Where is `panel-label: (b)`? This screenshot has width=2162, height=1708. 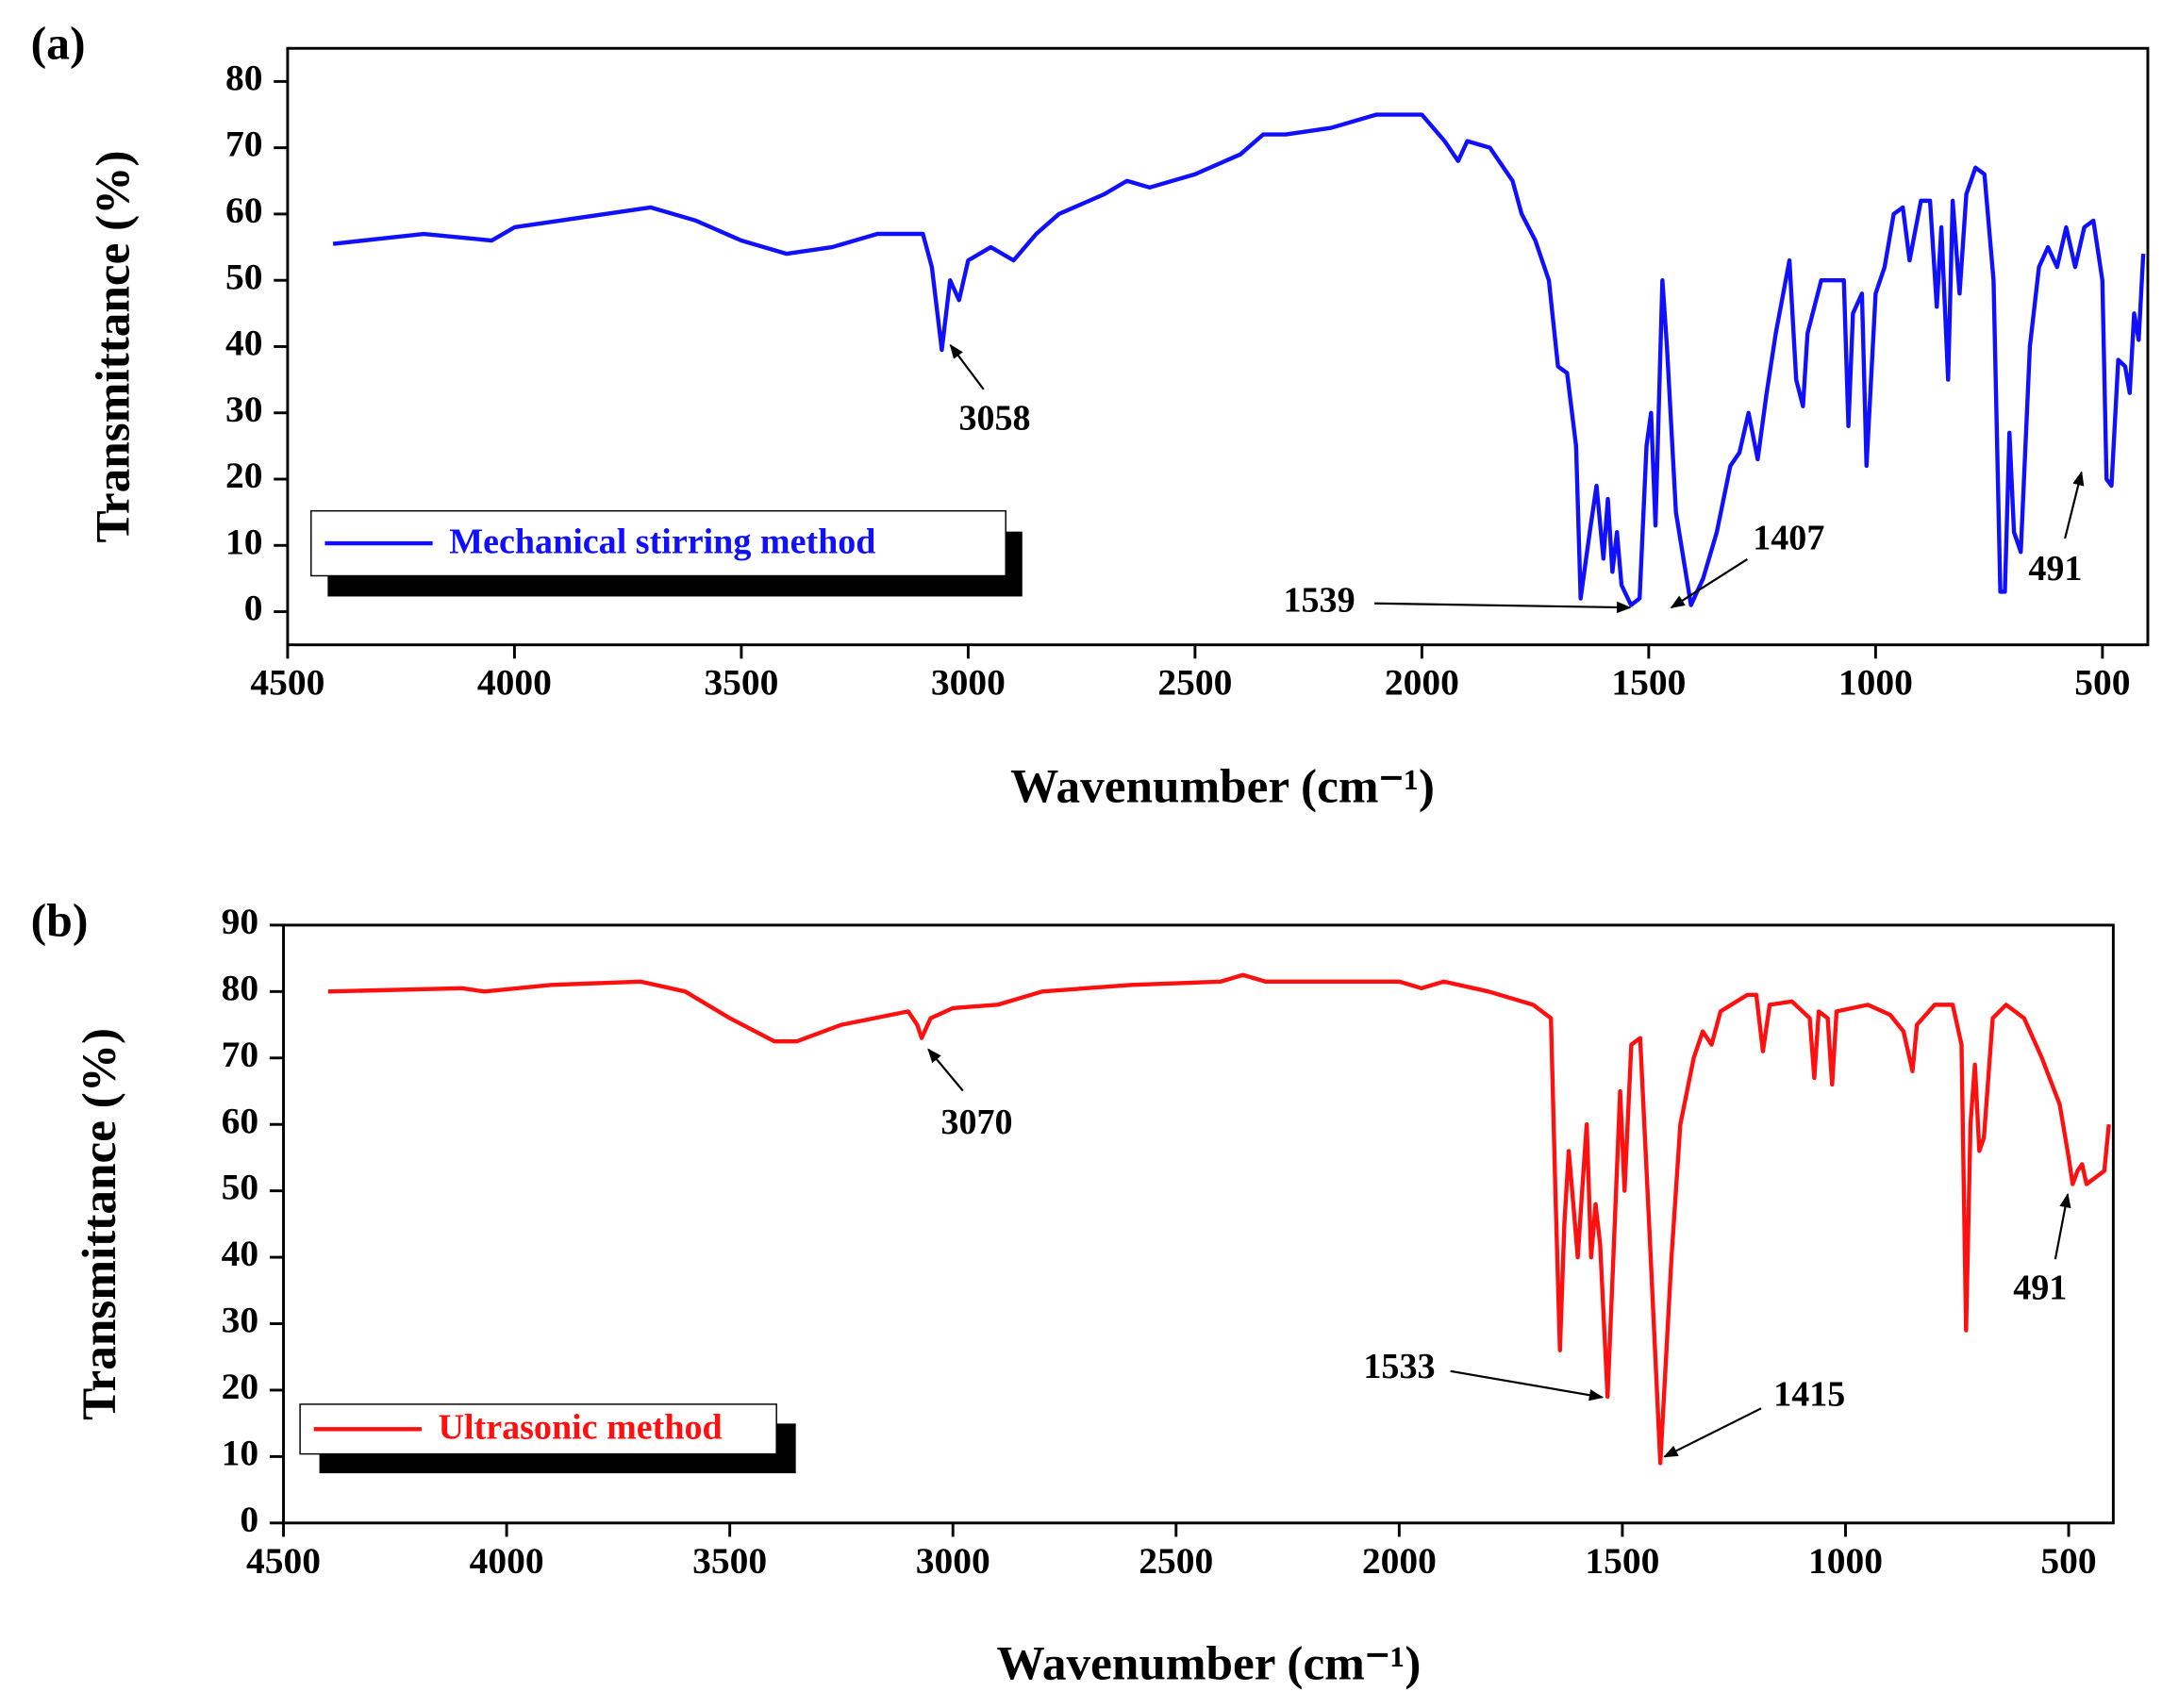 panel-label: (b) is located at coordinates (60, 920).